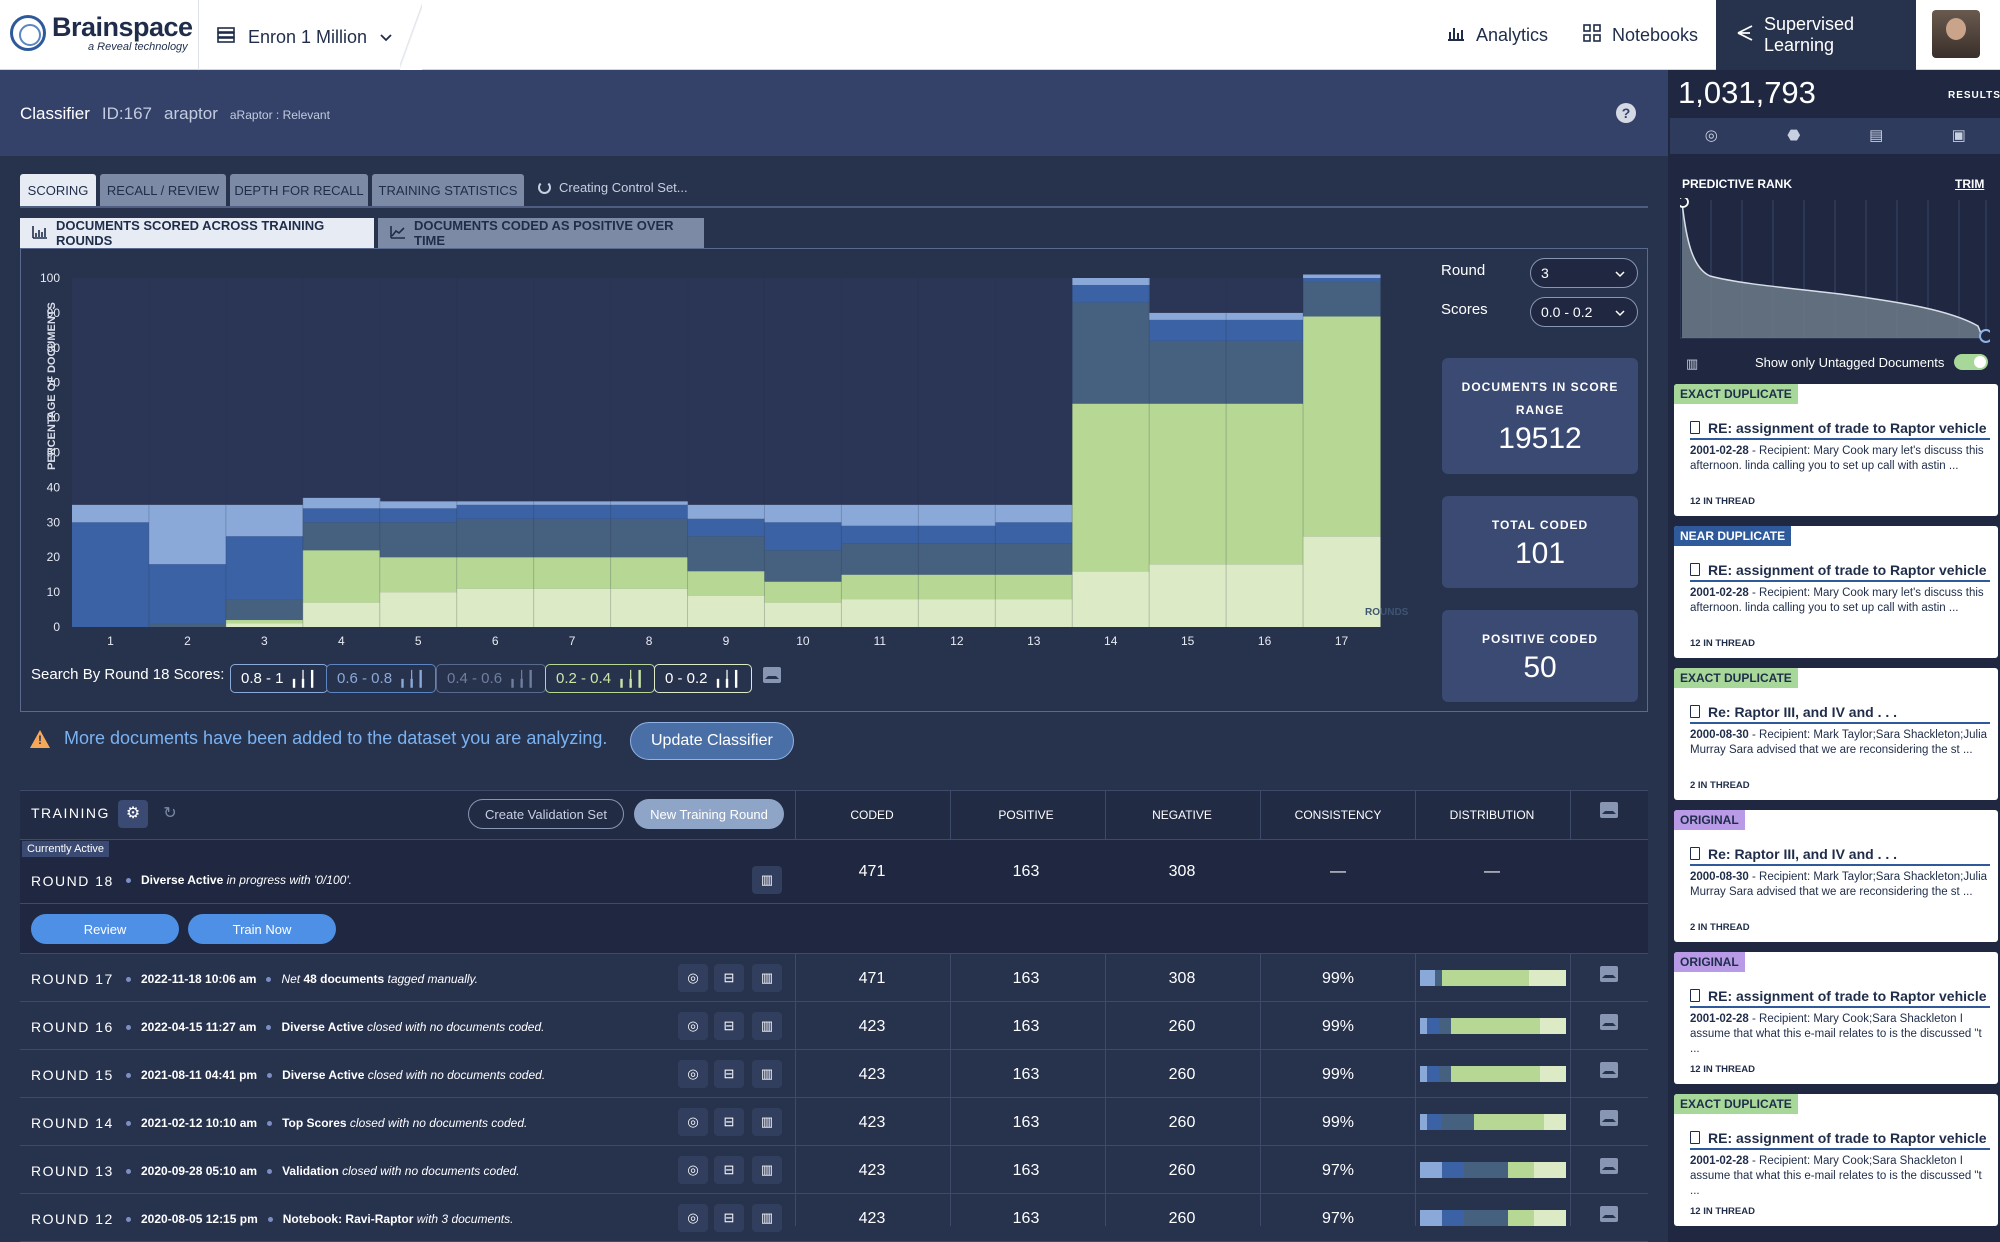 The height and width of the screenshot is (1242, 2000). What do you see at coordinates (541, 233) in the screenshot?
I see `subtab-documents-coded-positive: DOCUMENTS CODED AS POSITIVE OVER TIME` at bounding box center [541, 233].